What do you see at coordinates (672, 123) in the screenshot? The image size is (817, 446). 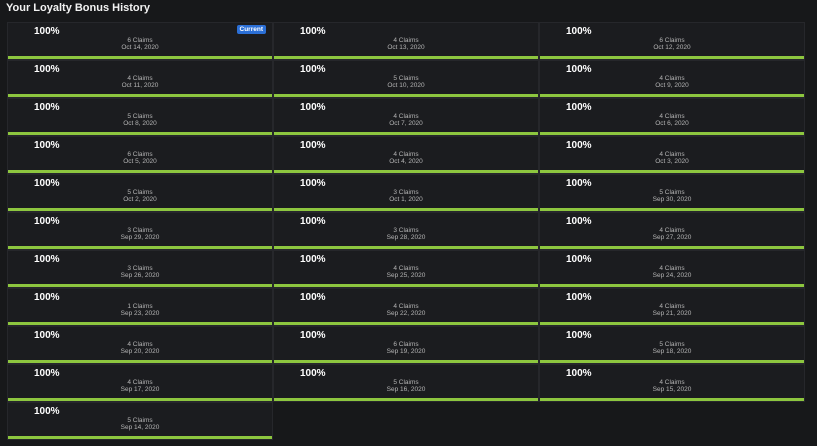 I see `date: Oct 6, 2020` at bounding box center [672, 123].